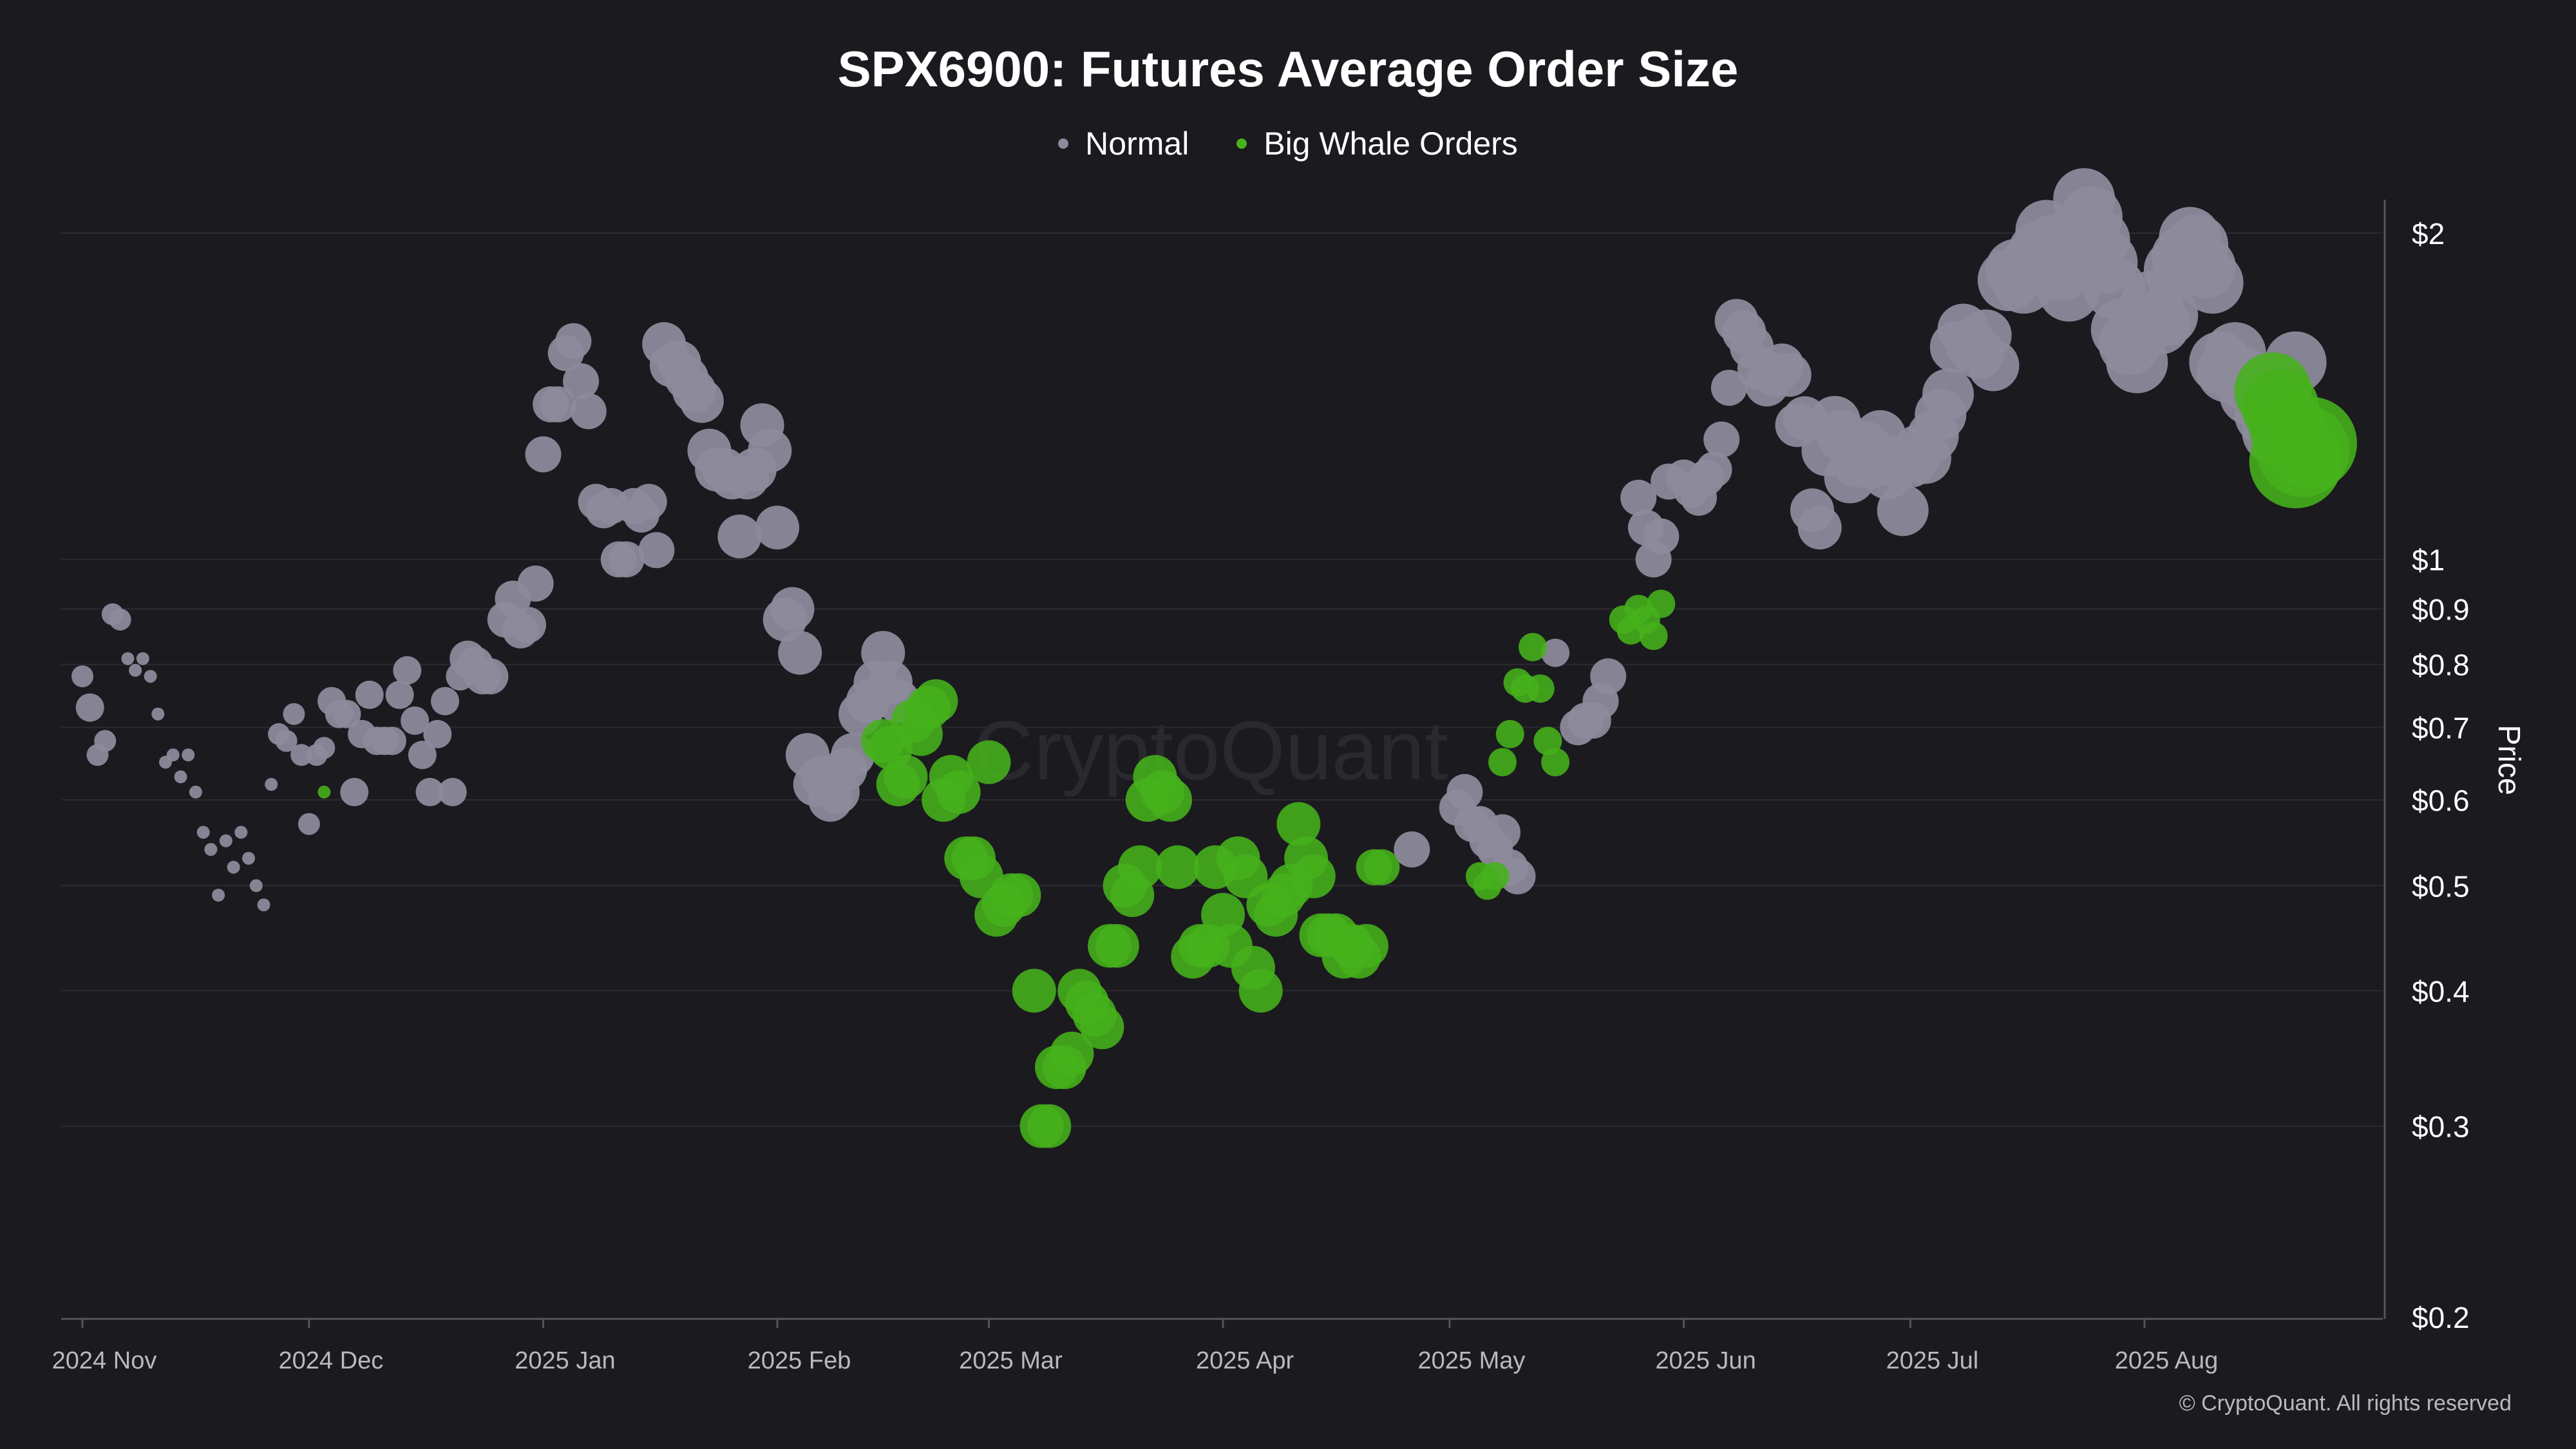 The width and height of the screenshot is (2576, 1449). I want to click on legend-item-normal: Normal, so click(1124, 143).